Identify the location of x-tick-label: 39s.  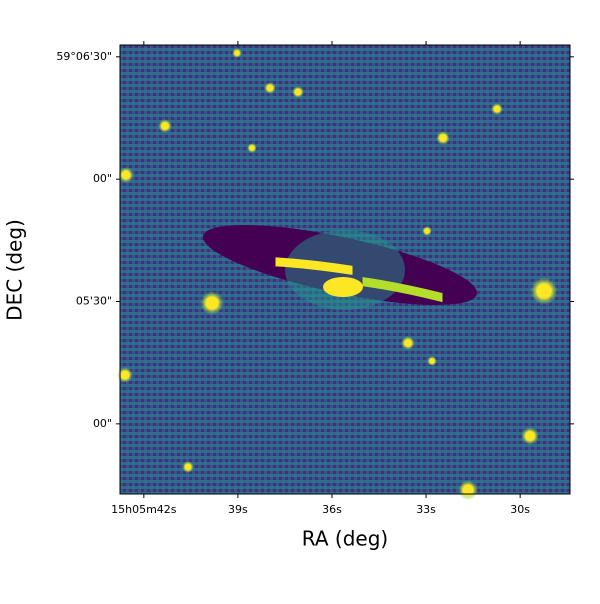
(238, 509).